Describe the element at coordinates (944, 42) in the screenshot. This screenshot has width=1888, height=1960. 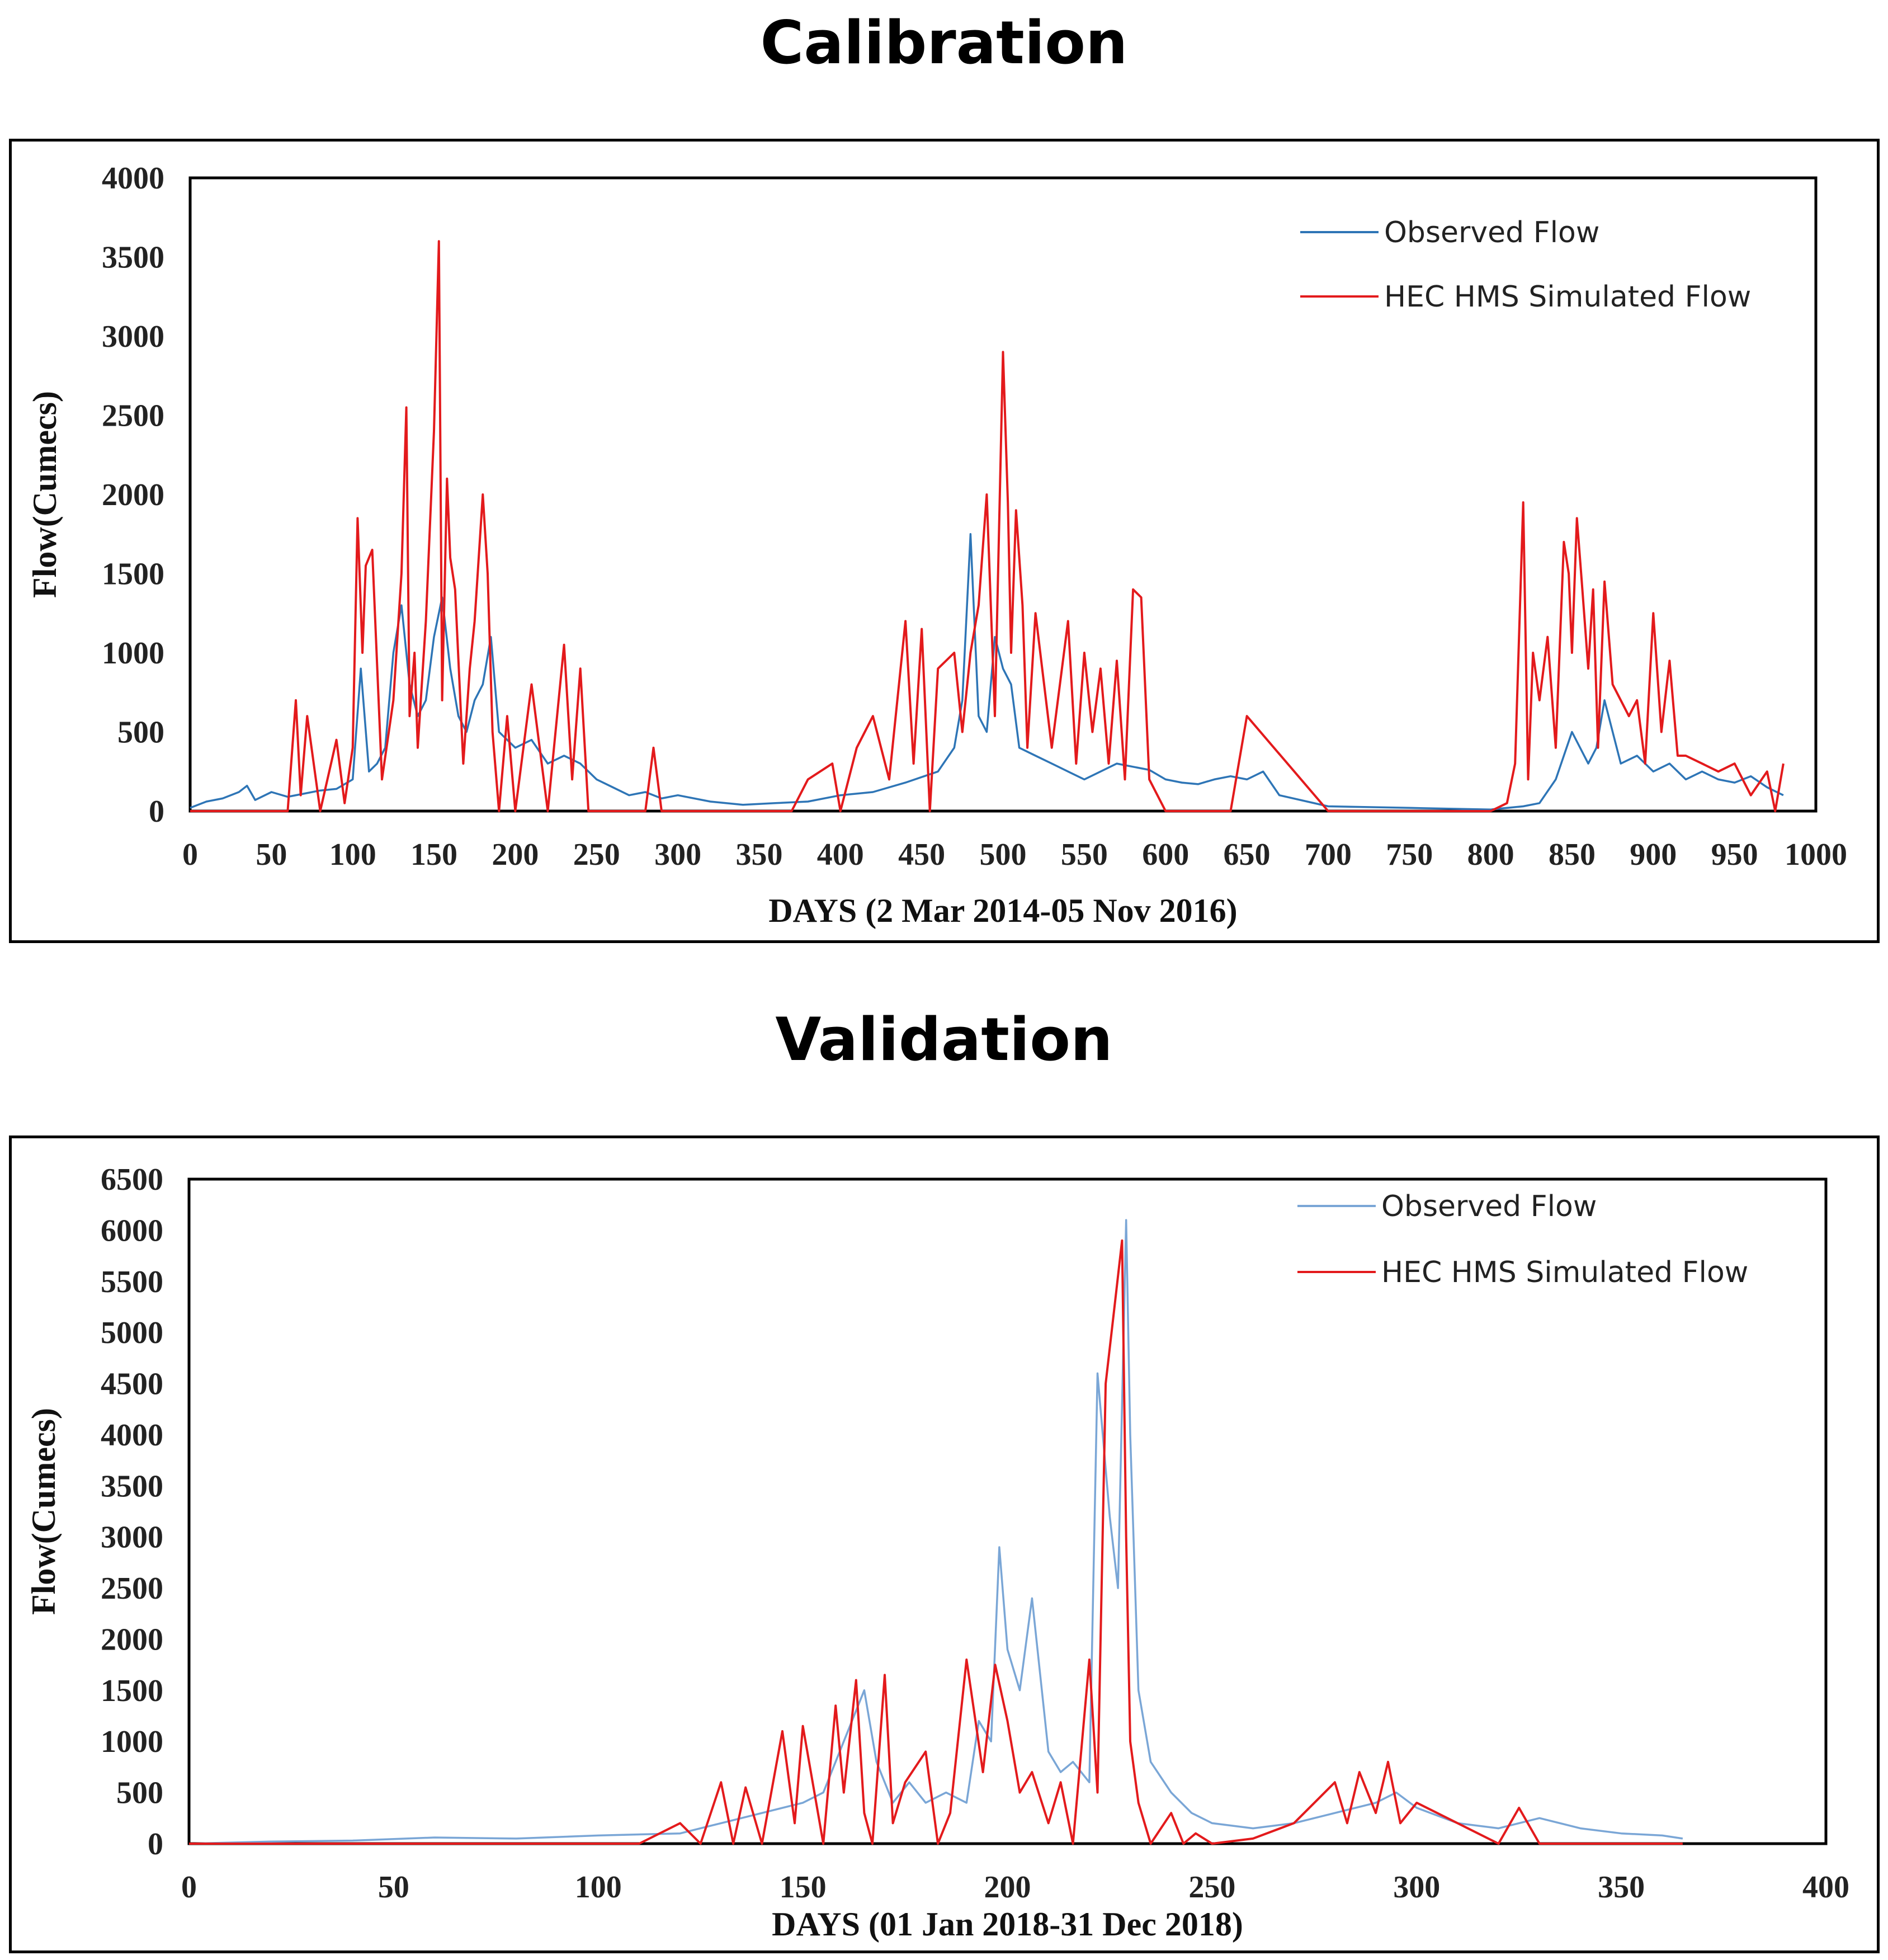
I see `calibration-heading: Calibration` at that location.